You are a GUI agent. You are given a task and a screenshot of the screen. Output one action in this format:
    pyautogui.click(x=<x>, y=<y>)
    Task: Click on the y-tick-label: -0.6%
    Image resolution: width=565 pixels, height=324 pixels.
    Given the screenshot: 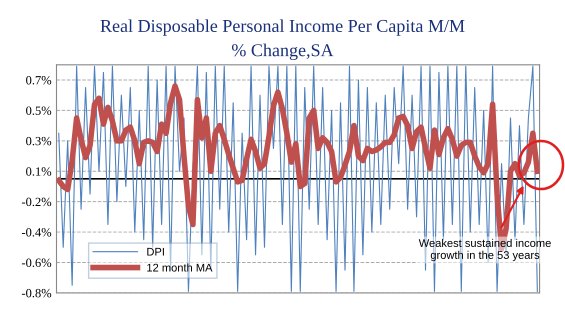 What is the action you would take?
    pyautogui.click(x=37, y=262)
    